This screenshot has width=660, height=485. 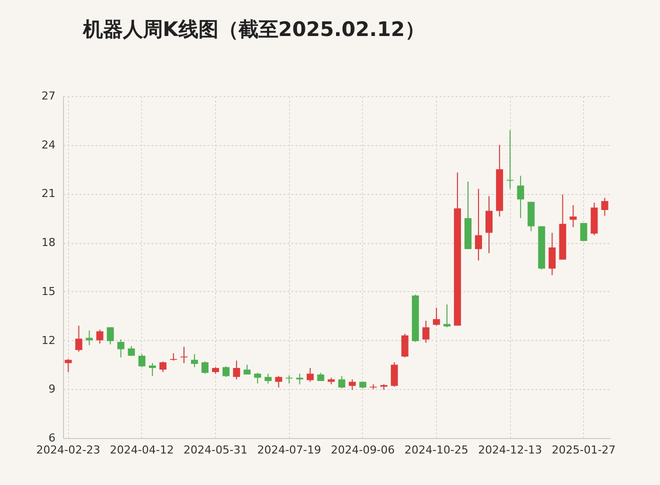 What do you see at coordinates (49, 145) in the screenshot?
I see `y-tick-label: 24` at bounding box center [49, 145].